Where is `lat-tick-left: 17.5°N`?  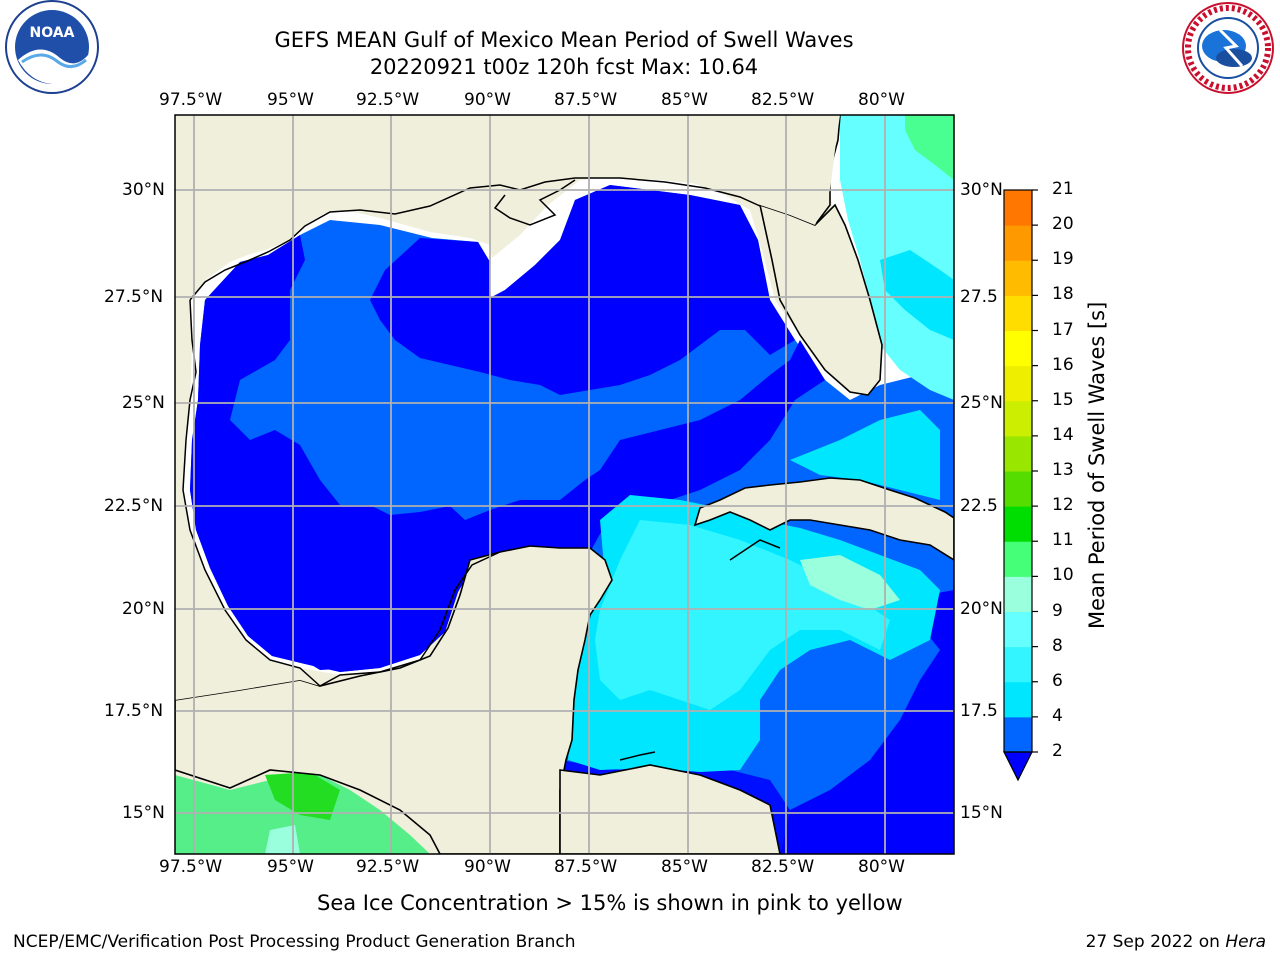 lat-tick-left: 17.5°N is located at coordinates (133, 711).